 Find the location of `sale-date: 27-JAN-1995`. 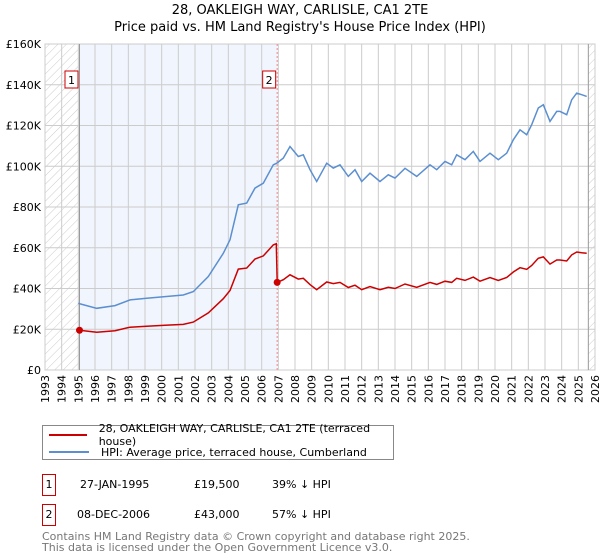

sale-date: 27-JAN-1995 is located at coordinates (115, 484).